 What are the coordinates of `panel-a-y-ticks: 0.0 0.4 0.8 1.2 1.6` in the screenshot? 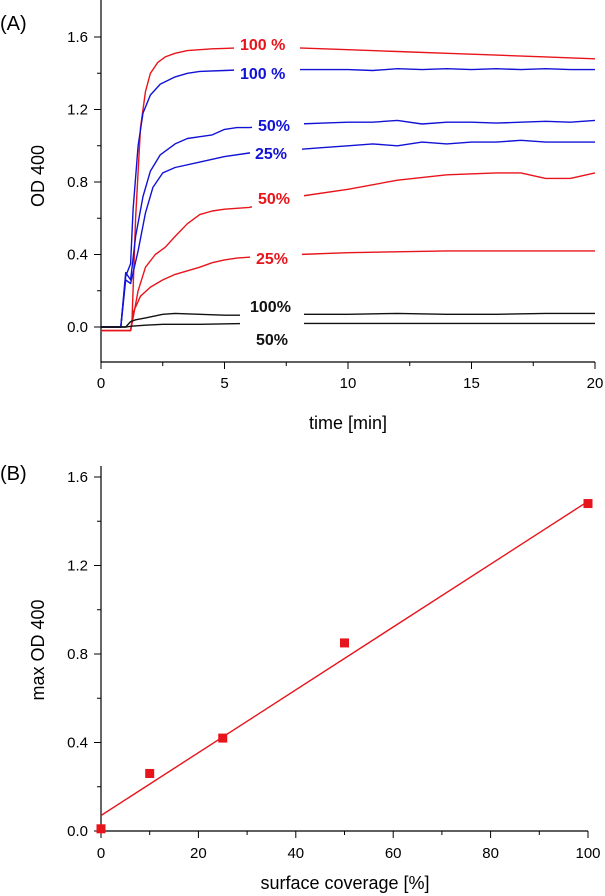 It's located at (84, 182).